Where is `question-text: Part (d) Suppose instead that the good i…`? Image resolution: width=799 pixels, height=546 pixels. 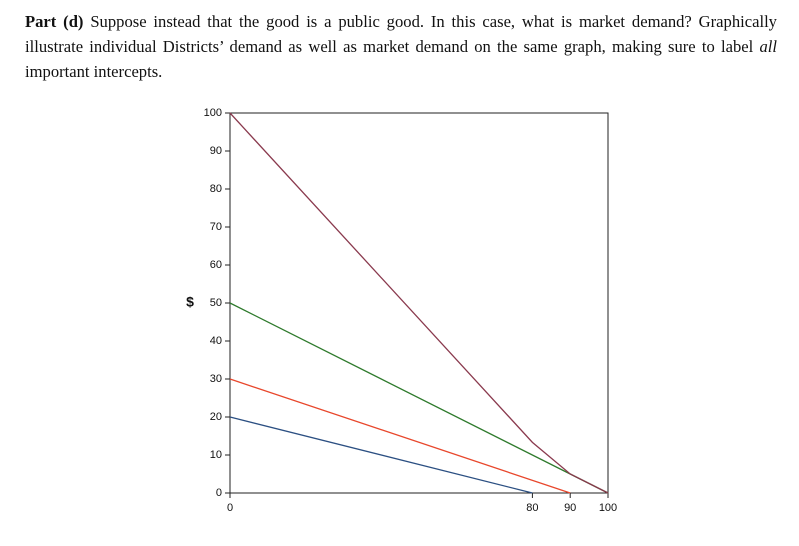 question-text: Part (d) Suppose instead that the good i… is located at coordinates (401, 46).